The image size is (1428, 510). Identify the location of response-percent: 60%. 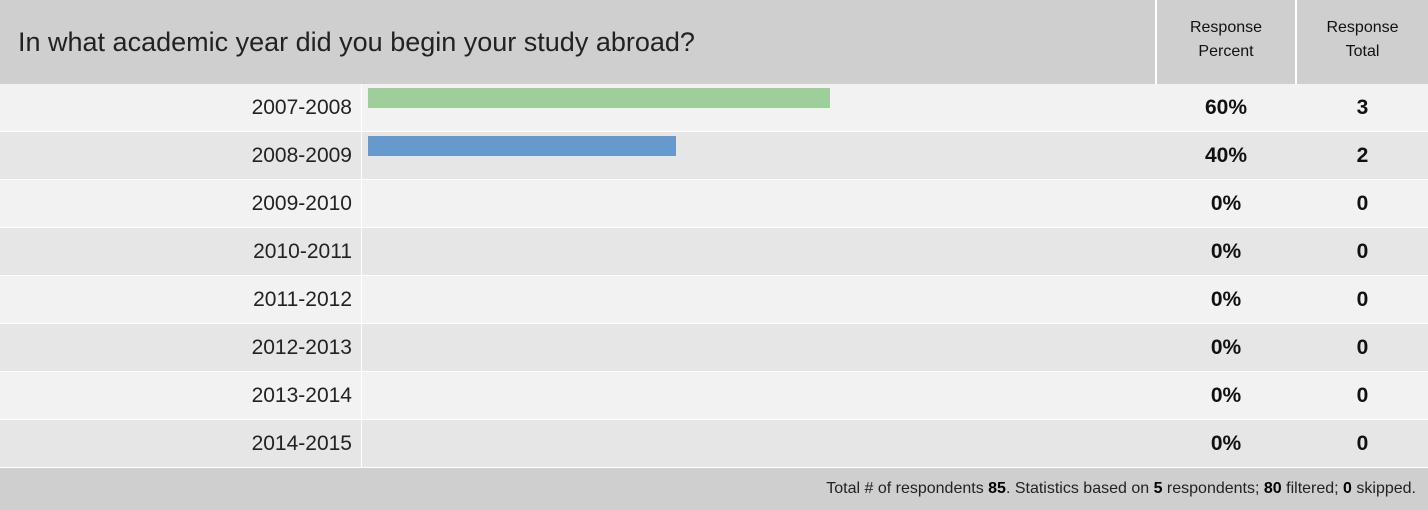
(1226, 107).